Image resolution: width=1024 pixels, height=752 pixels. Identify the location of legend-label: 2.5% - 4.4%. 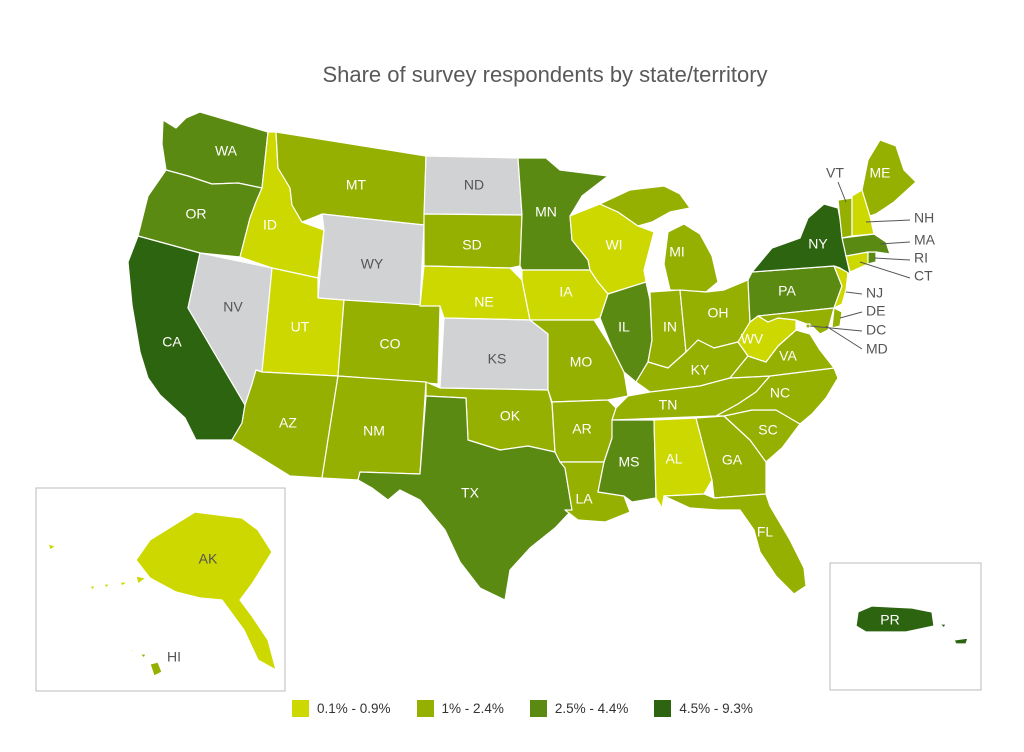
(591, 708).